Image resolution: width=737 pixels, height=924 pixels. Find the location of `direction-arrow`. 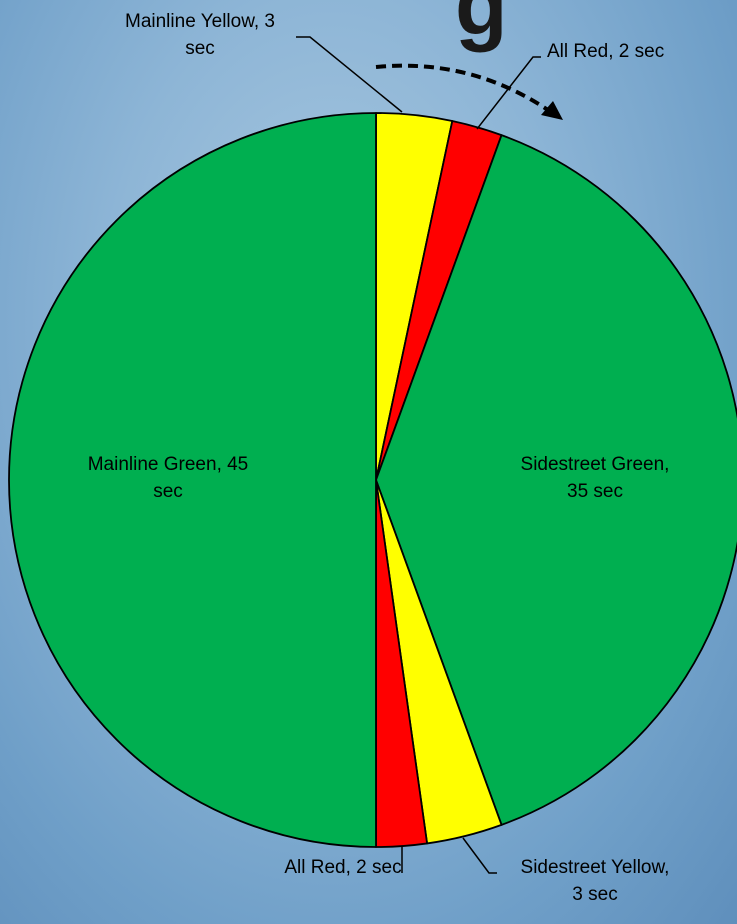

direction-arrow is located at coordinates (469, 91).